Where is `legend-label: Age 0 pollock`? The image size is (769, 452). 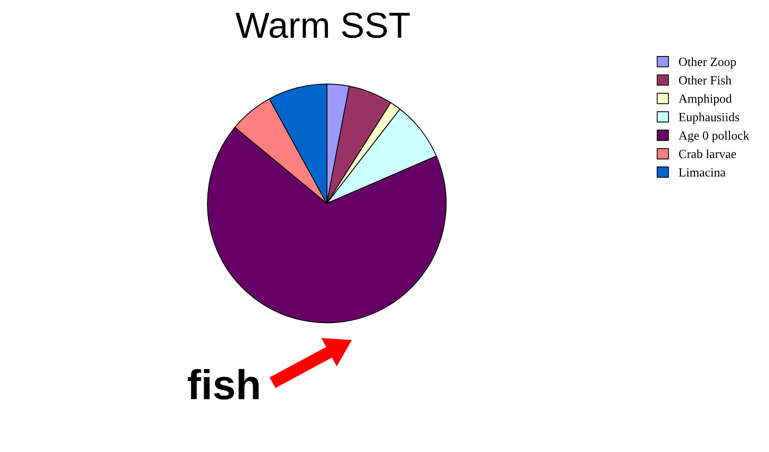 legend-label: Age 0 pollock is located at coordinates (714, 136).